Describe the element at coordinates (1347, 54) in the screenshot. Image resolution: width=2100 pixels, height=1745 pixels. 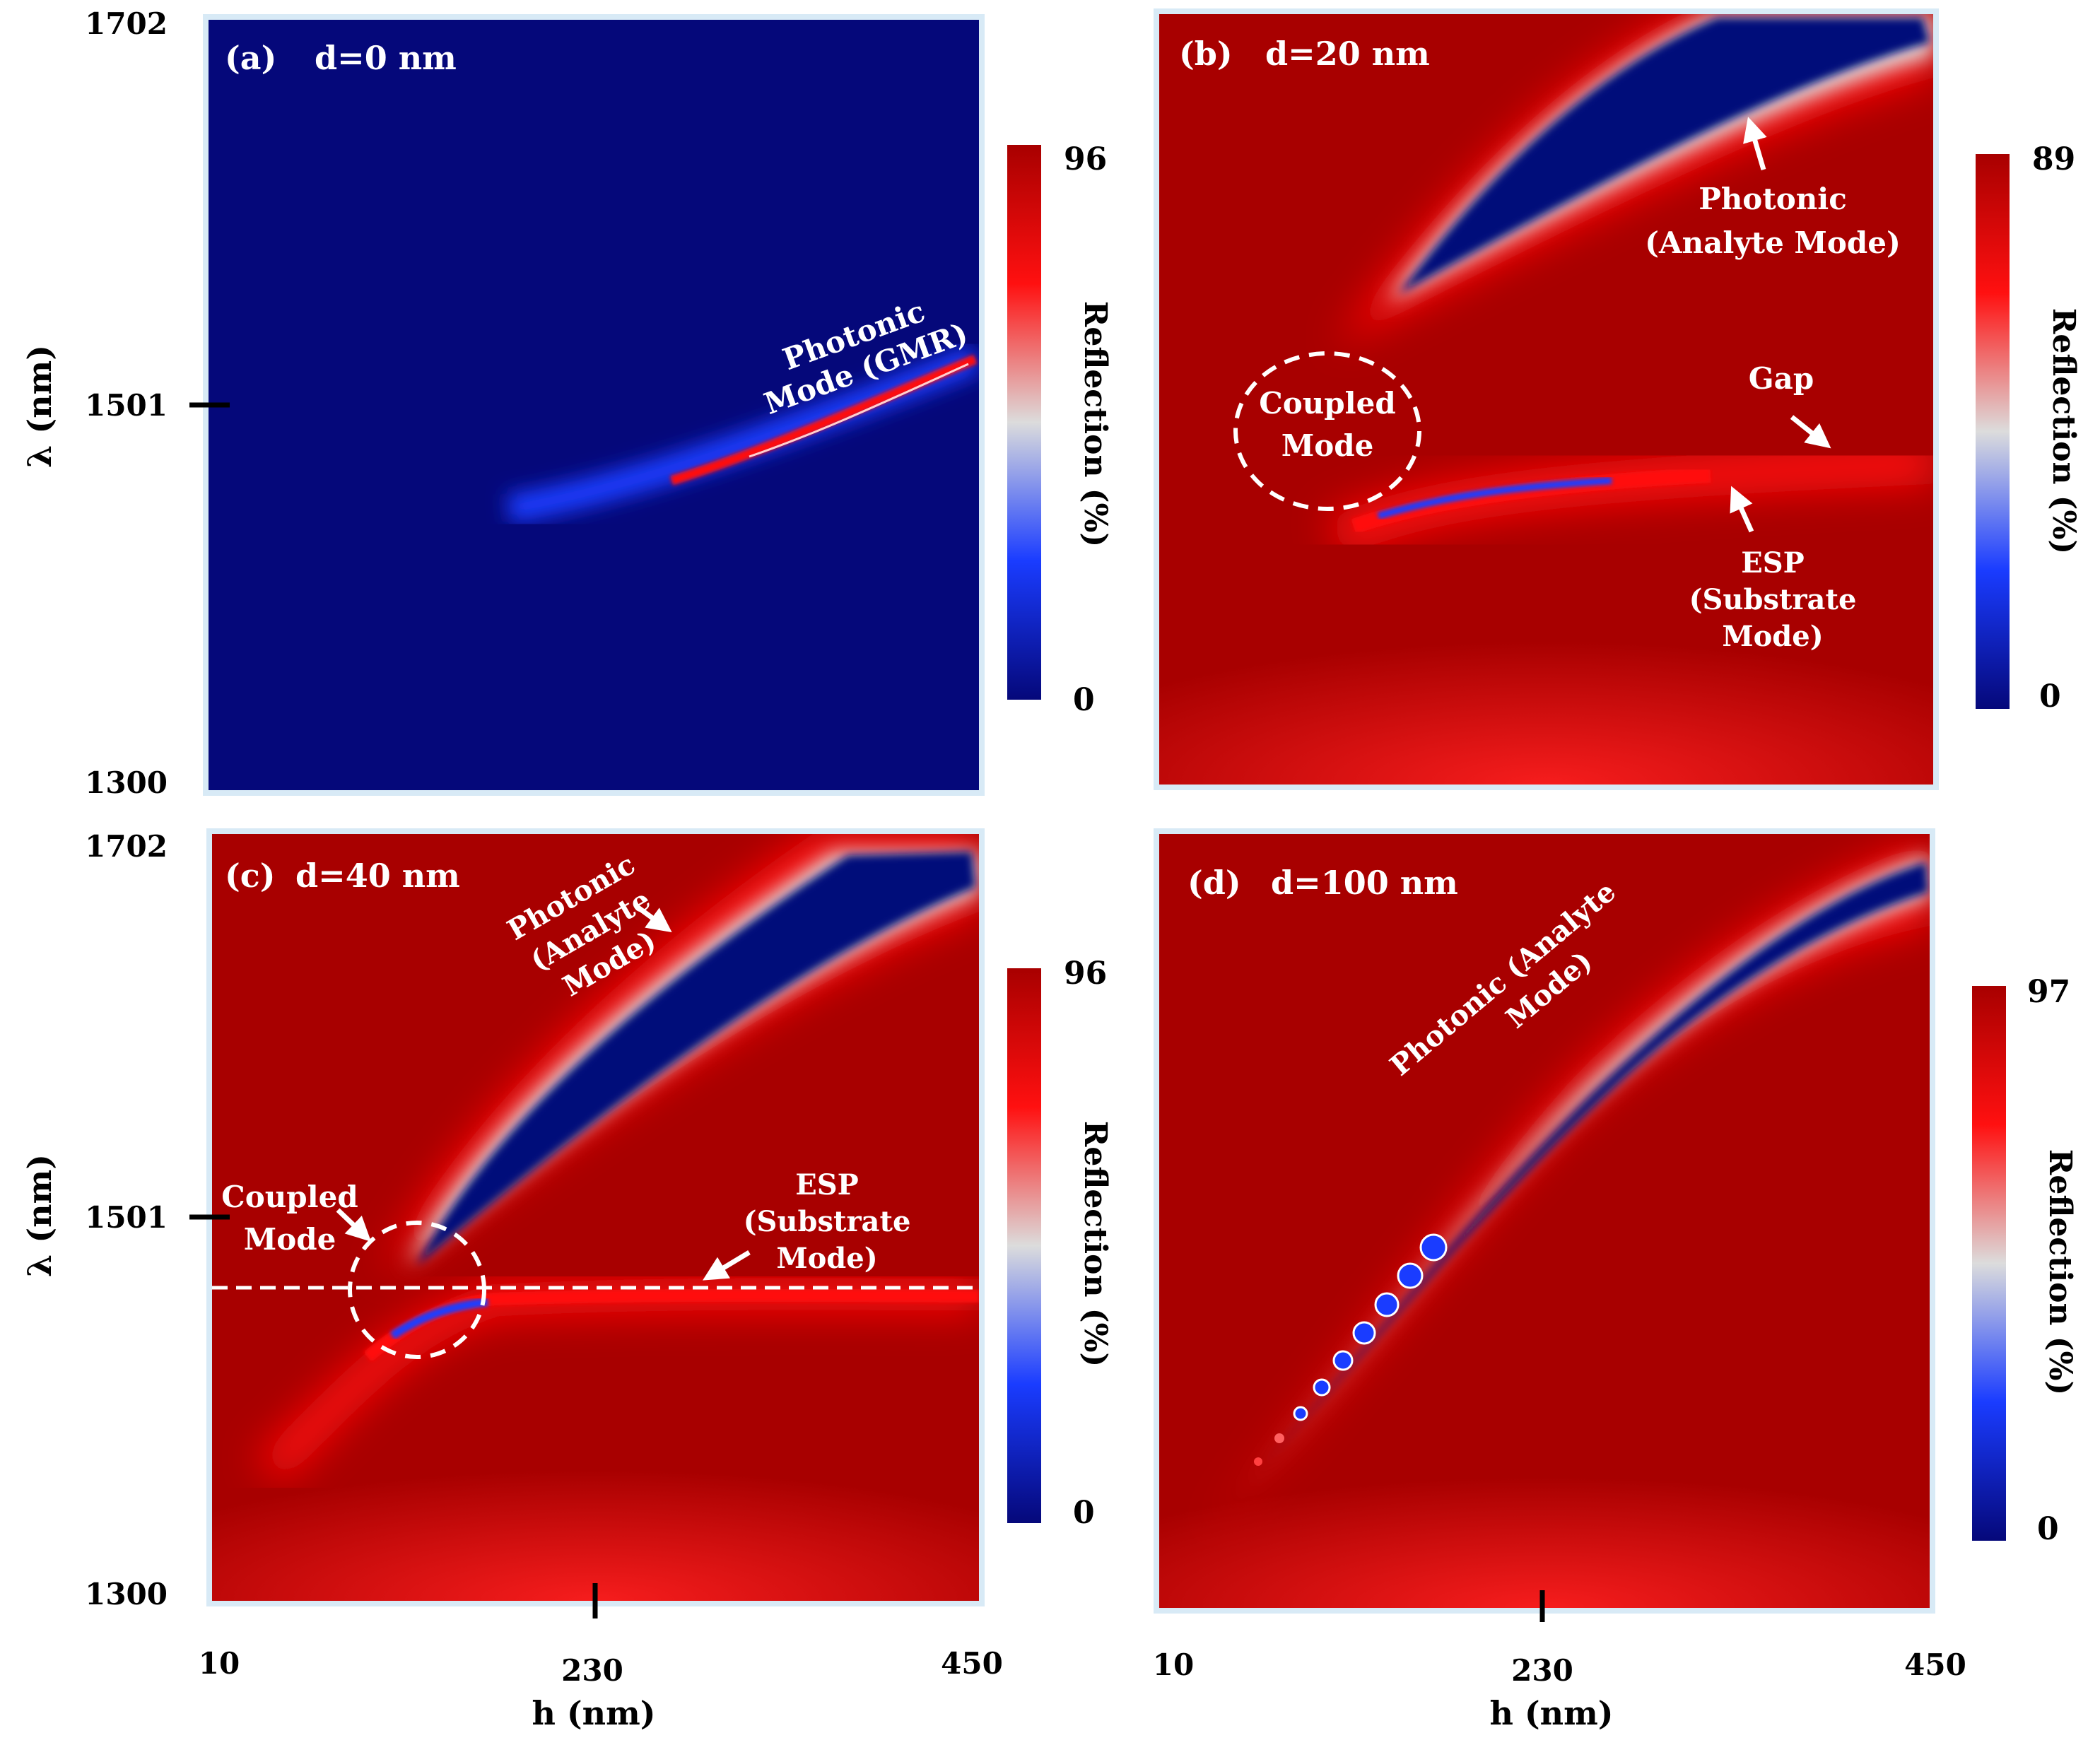
I see `panel-b-title: d=20 nm` at that location.